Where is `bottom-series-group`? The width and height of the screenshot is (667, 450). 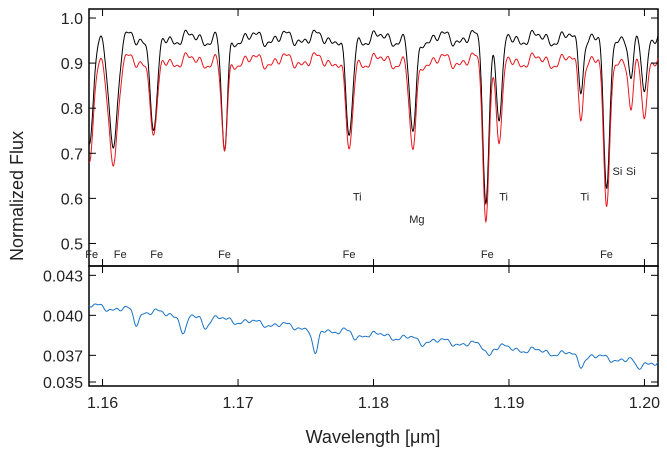
bottom-series-group is located at coordinates (373, 336).